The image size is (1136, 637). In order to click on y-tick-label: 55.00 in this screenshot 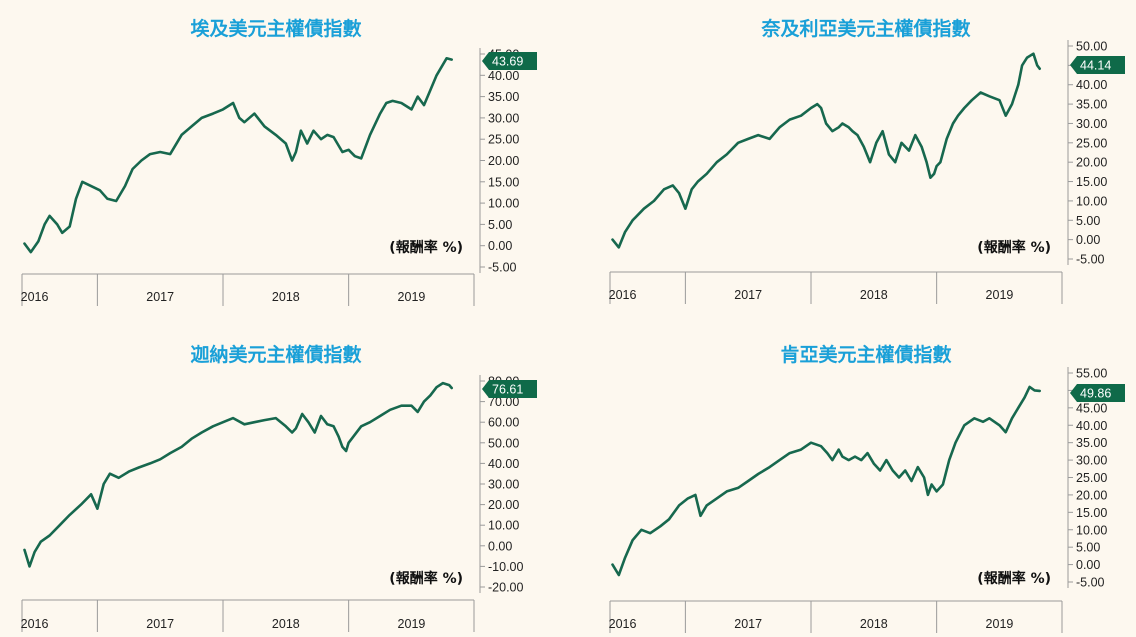, I will do `click(1091, 374)`.